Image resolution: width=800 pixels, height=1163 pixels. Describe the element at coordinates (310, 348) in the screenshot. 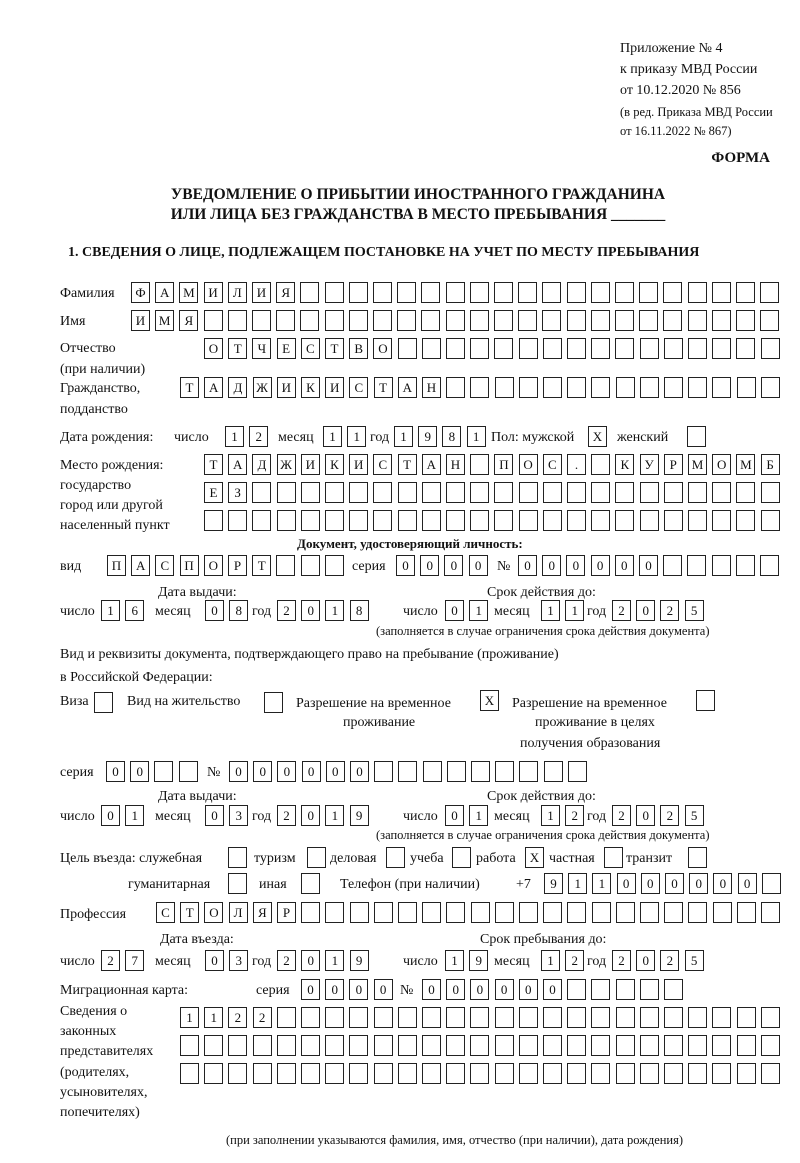

I see `char-box: С` at that location.